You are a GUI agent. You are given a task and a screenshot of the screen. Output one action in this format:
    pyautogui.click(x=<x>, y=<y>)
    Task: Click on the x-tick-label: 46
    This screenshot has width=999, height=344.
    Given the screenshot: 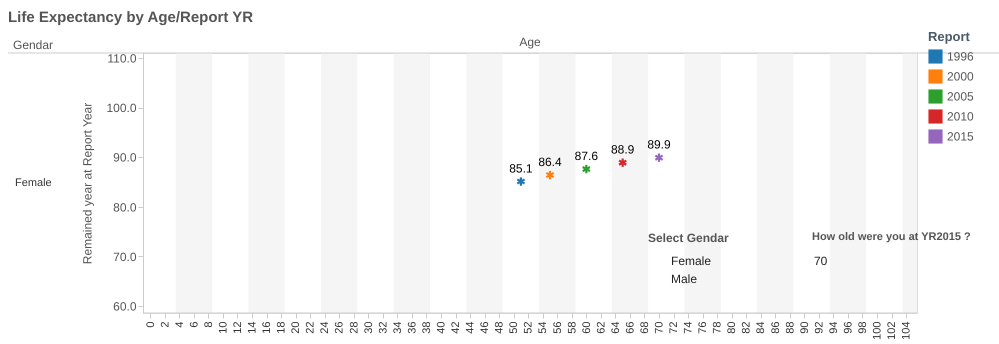 What is the action you would take?
    pyautogui.click(x=485, y=328)
    